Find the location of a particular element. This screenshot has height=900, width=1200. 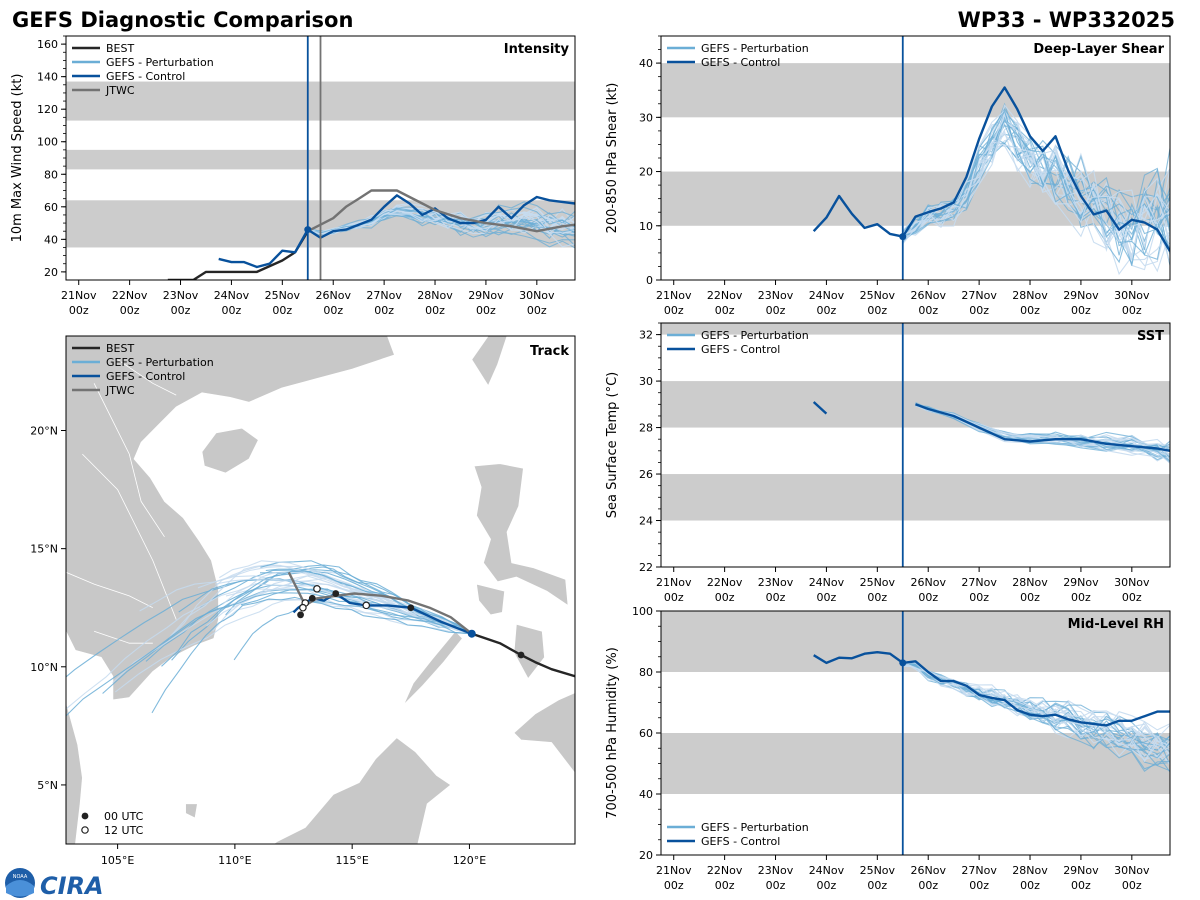

panel-title: Deep-Layer Shear is located at coordinates (1098, 49).